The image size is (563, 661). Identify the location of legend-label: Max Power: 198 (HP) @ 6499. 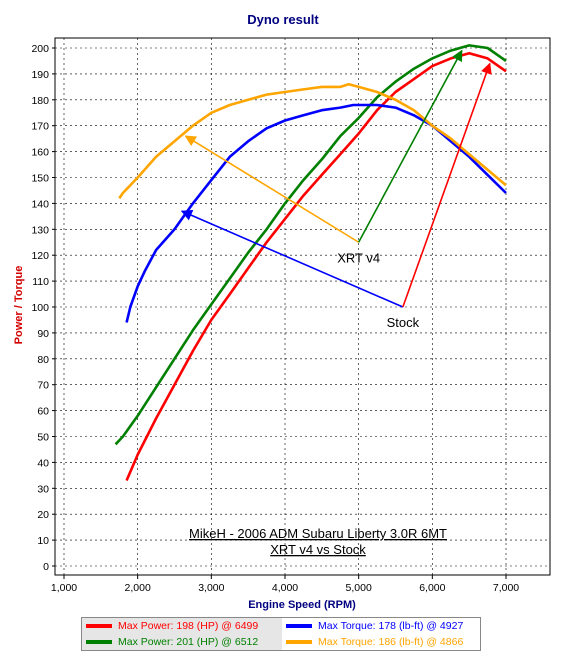
(188, 626).